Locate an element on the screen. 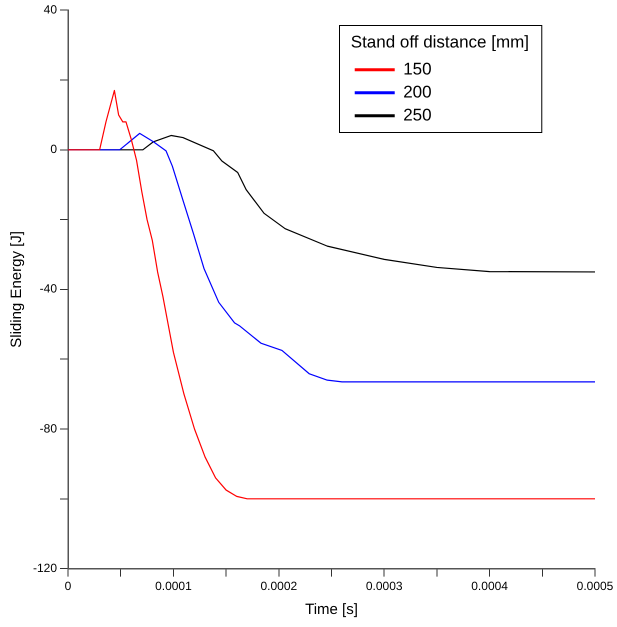  x-tick-label: 0.0005 is located at coordinates (595, 586).